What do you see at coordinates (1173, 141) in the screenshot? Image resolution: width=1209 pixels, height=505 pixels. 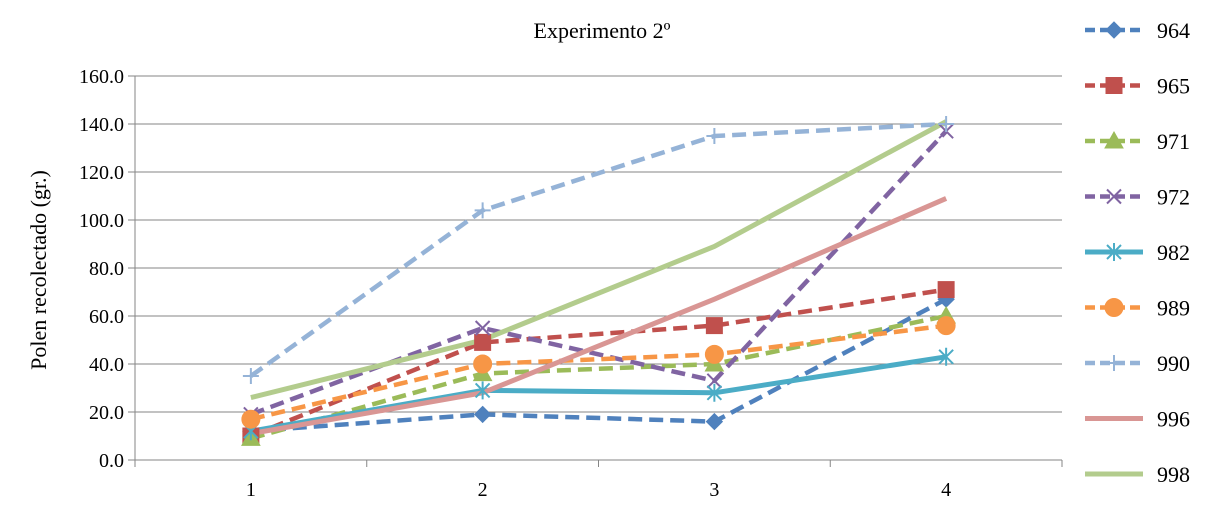 I see `legend-label-971: 971` at bounding box center [1173, 141].